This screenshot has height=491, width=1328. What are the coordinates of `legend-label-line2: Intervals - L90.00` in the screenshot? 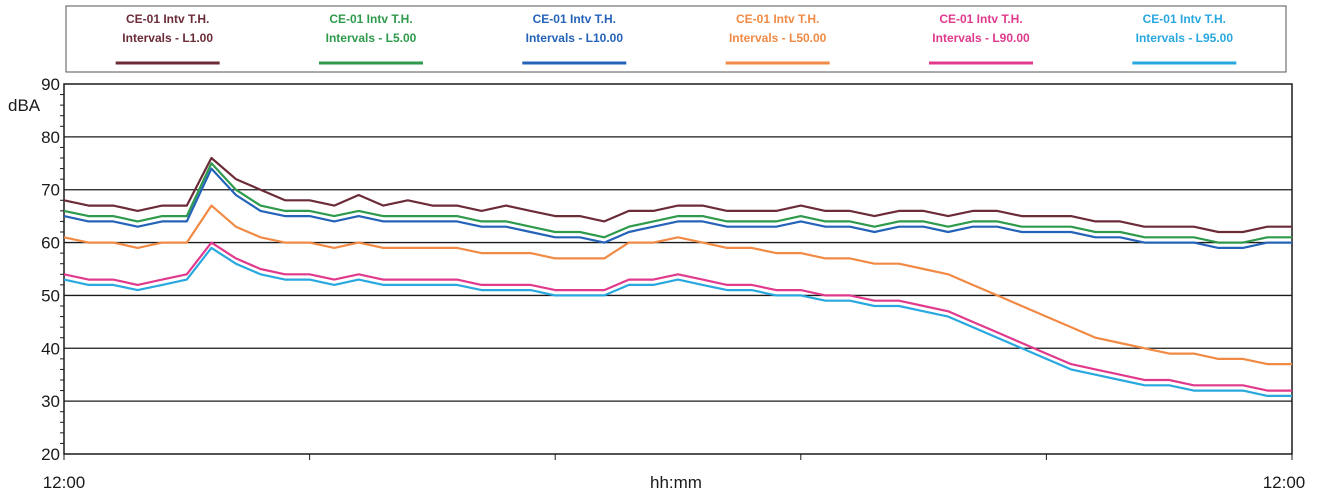 It's located at (981, 38).